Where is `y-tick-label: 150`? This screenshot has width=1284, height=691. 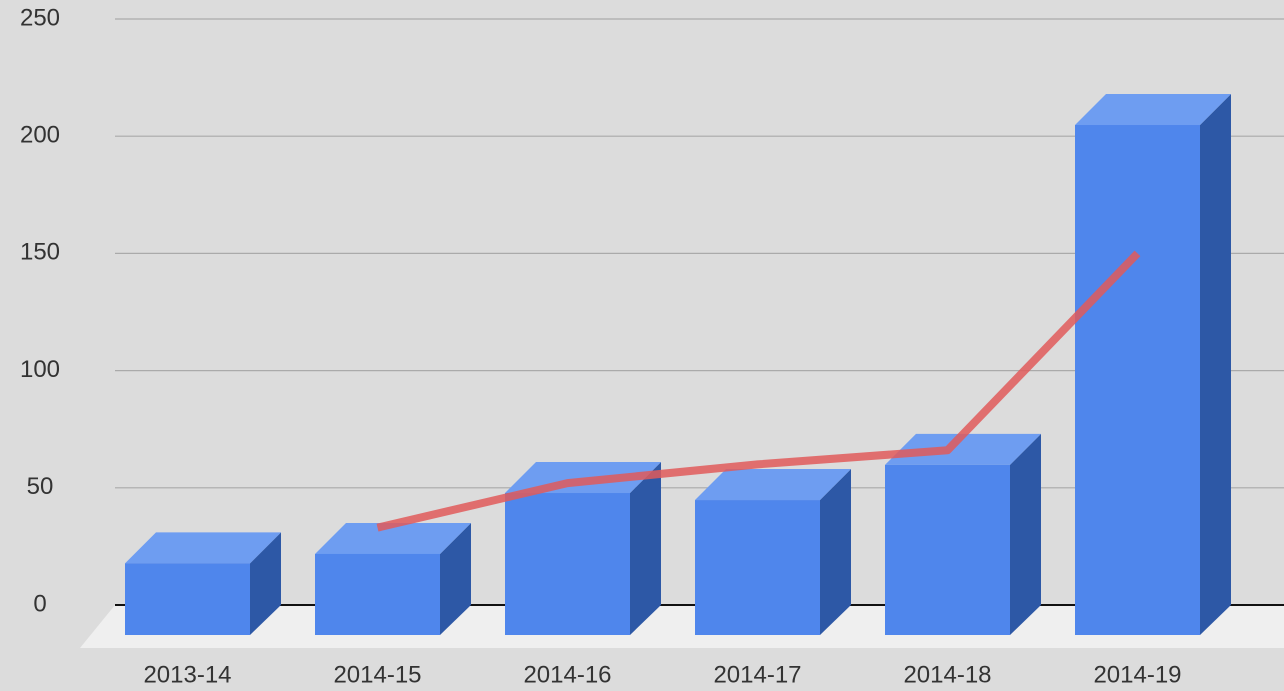 y-tick-label: 150 is located at coordinates (40, 252).